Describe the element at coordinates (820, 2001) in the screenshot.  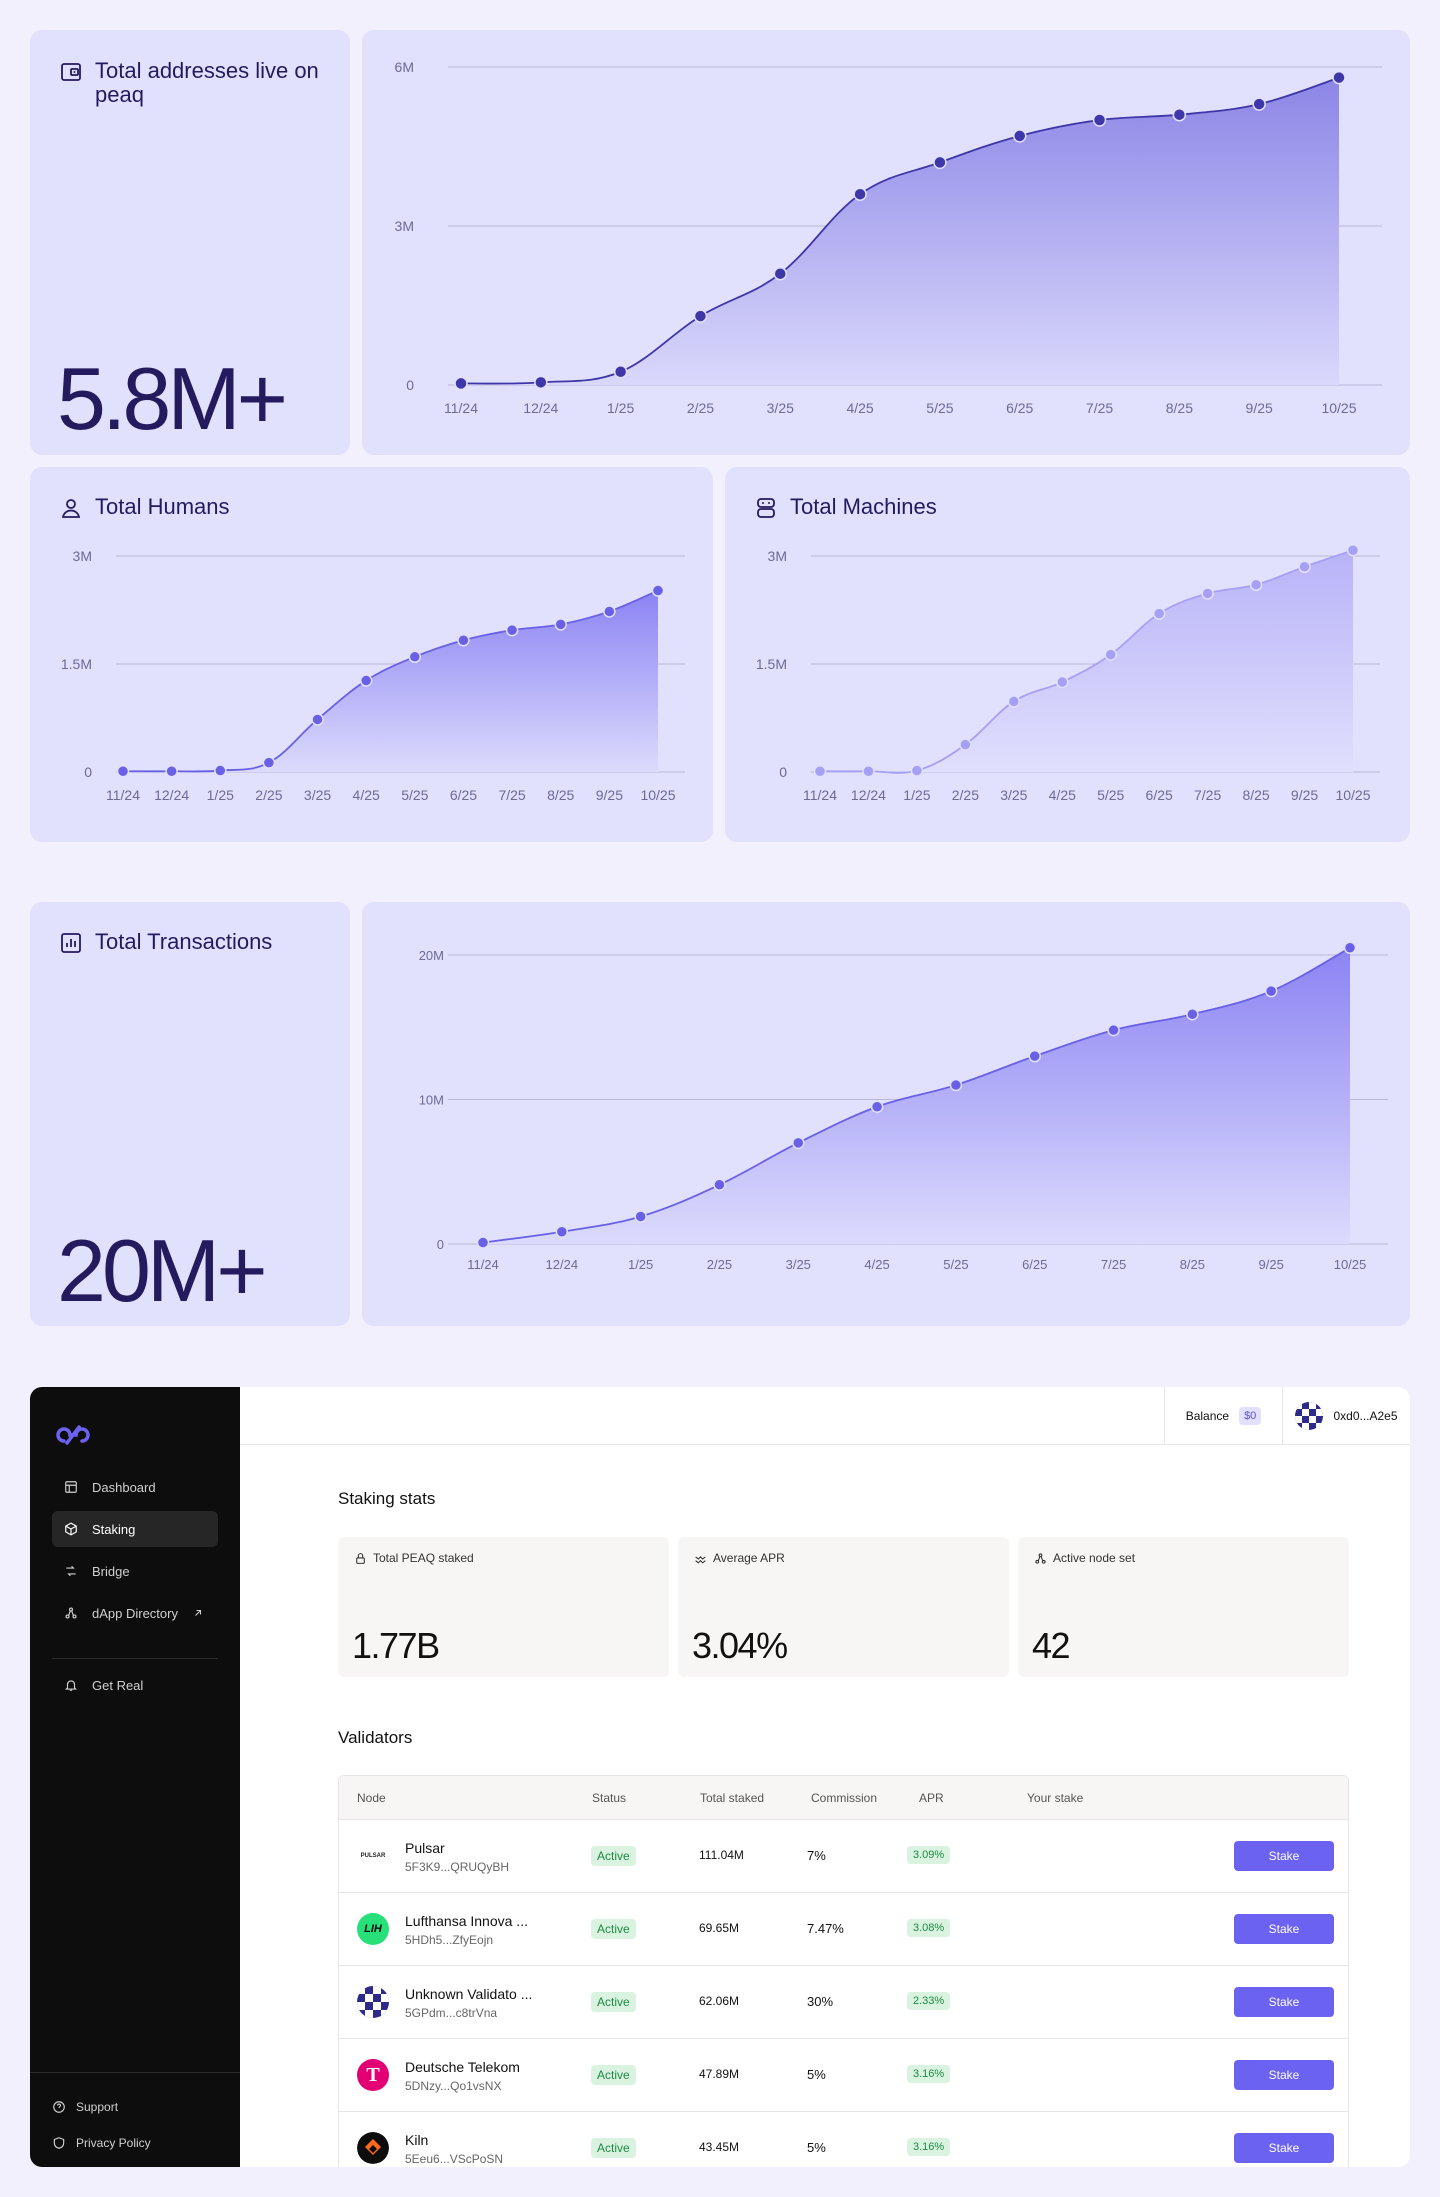
I see `commission: 30%` at that location.